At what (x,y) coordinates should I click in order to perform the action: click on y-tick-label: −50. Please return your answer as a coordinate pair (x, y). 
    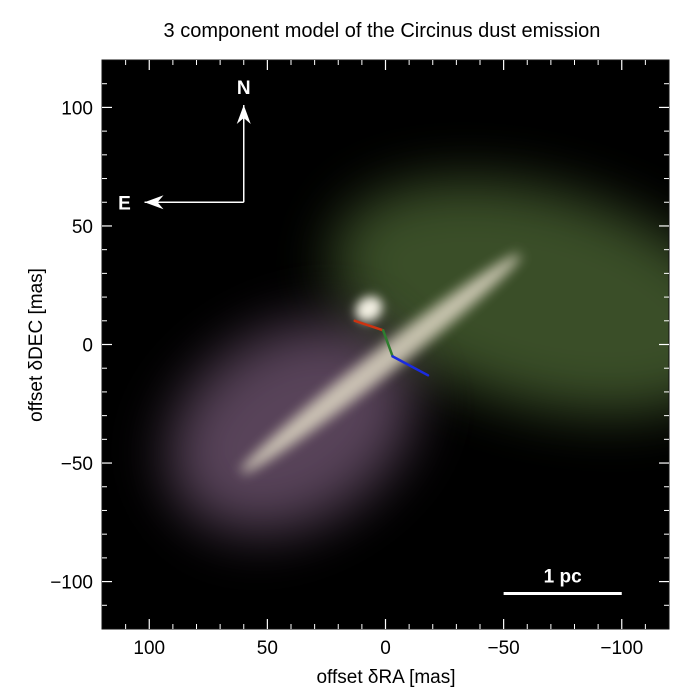
    Looking at the image, I should click on (77, 464).